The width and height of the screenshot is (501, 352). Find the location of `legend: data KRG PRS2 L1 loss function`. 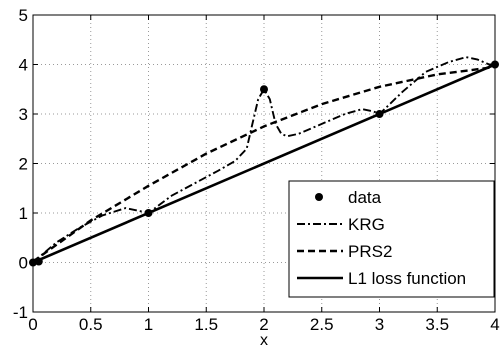

legend: data KRG PRS2 L1 loss function is located at coordinates (391, 239).